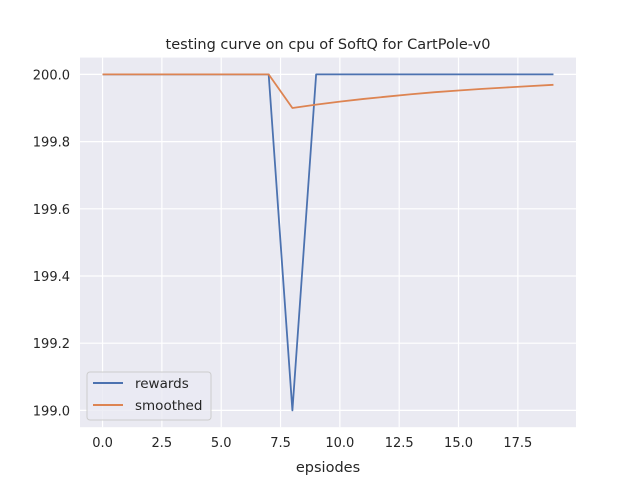  What do you see at coordinates (149, 396) in the screenshot?
I see `legend: rewards smoothed` at bounding box center [149, 396].